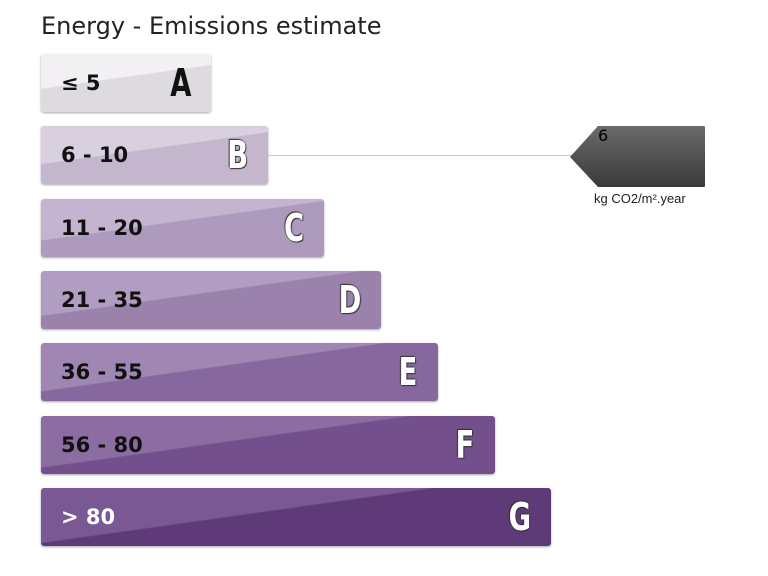  What do you see at coordinates (637, 156) in the screenshot?
I see `indicator-tag` at bounding box center [637, 156].